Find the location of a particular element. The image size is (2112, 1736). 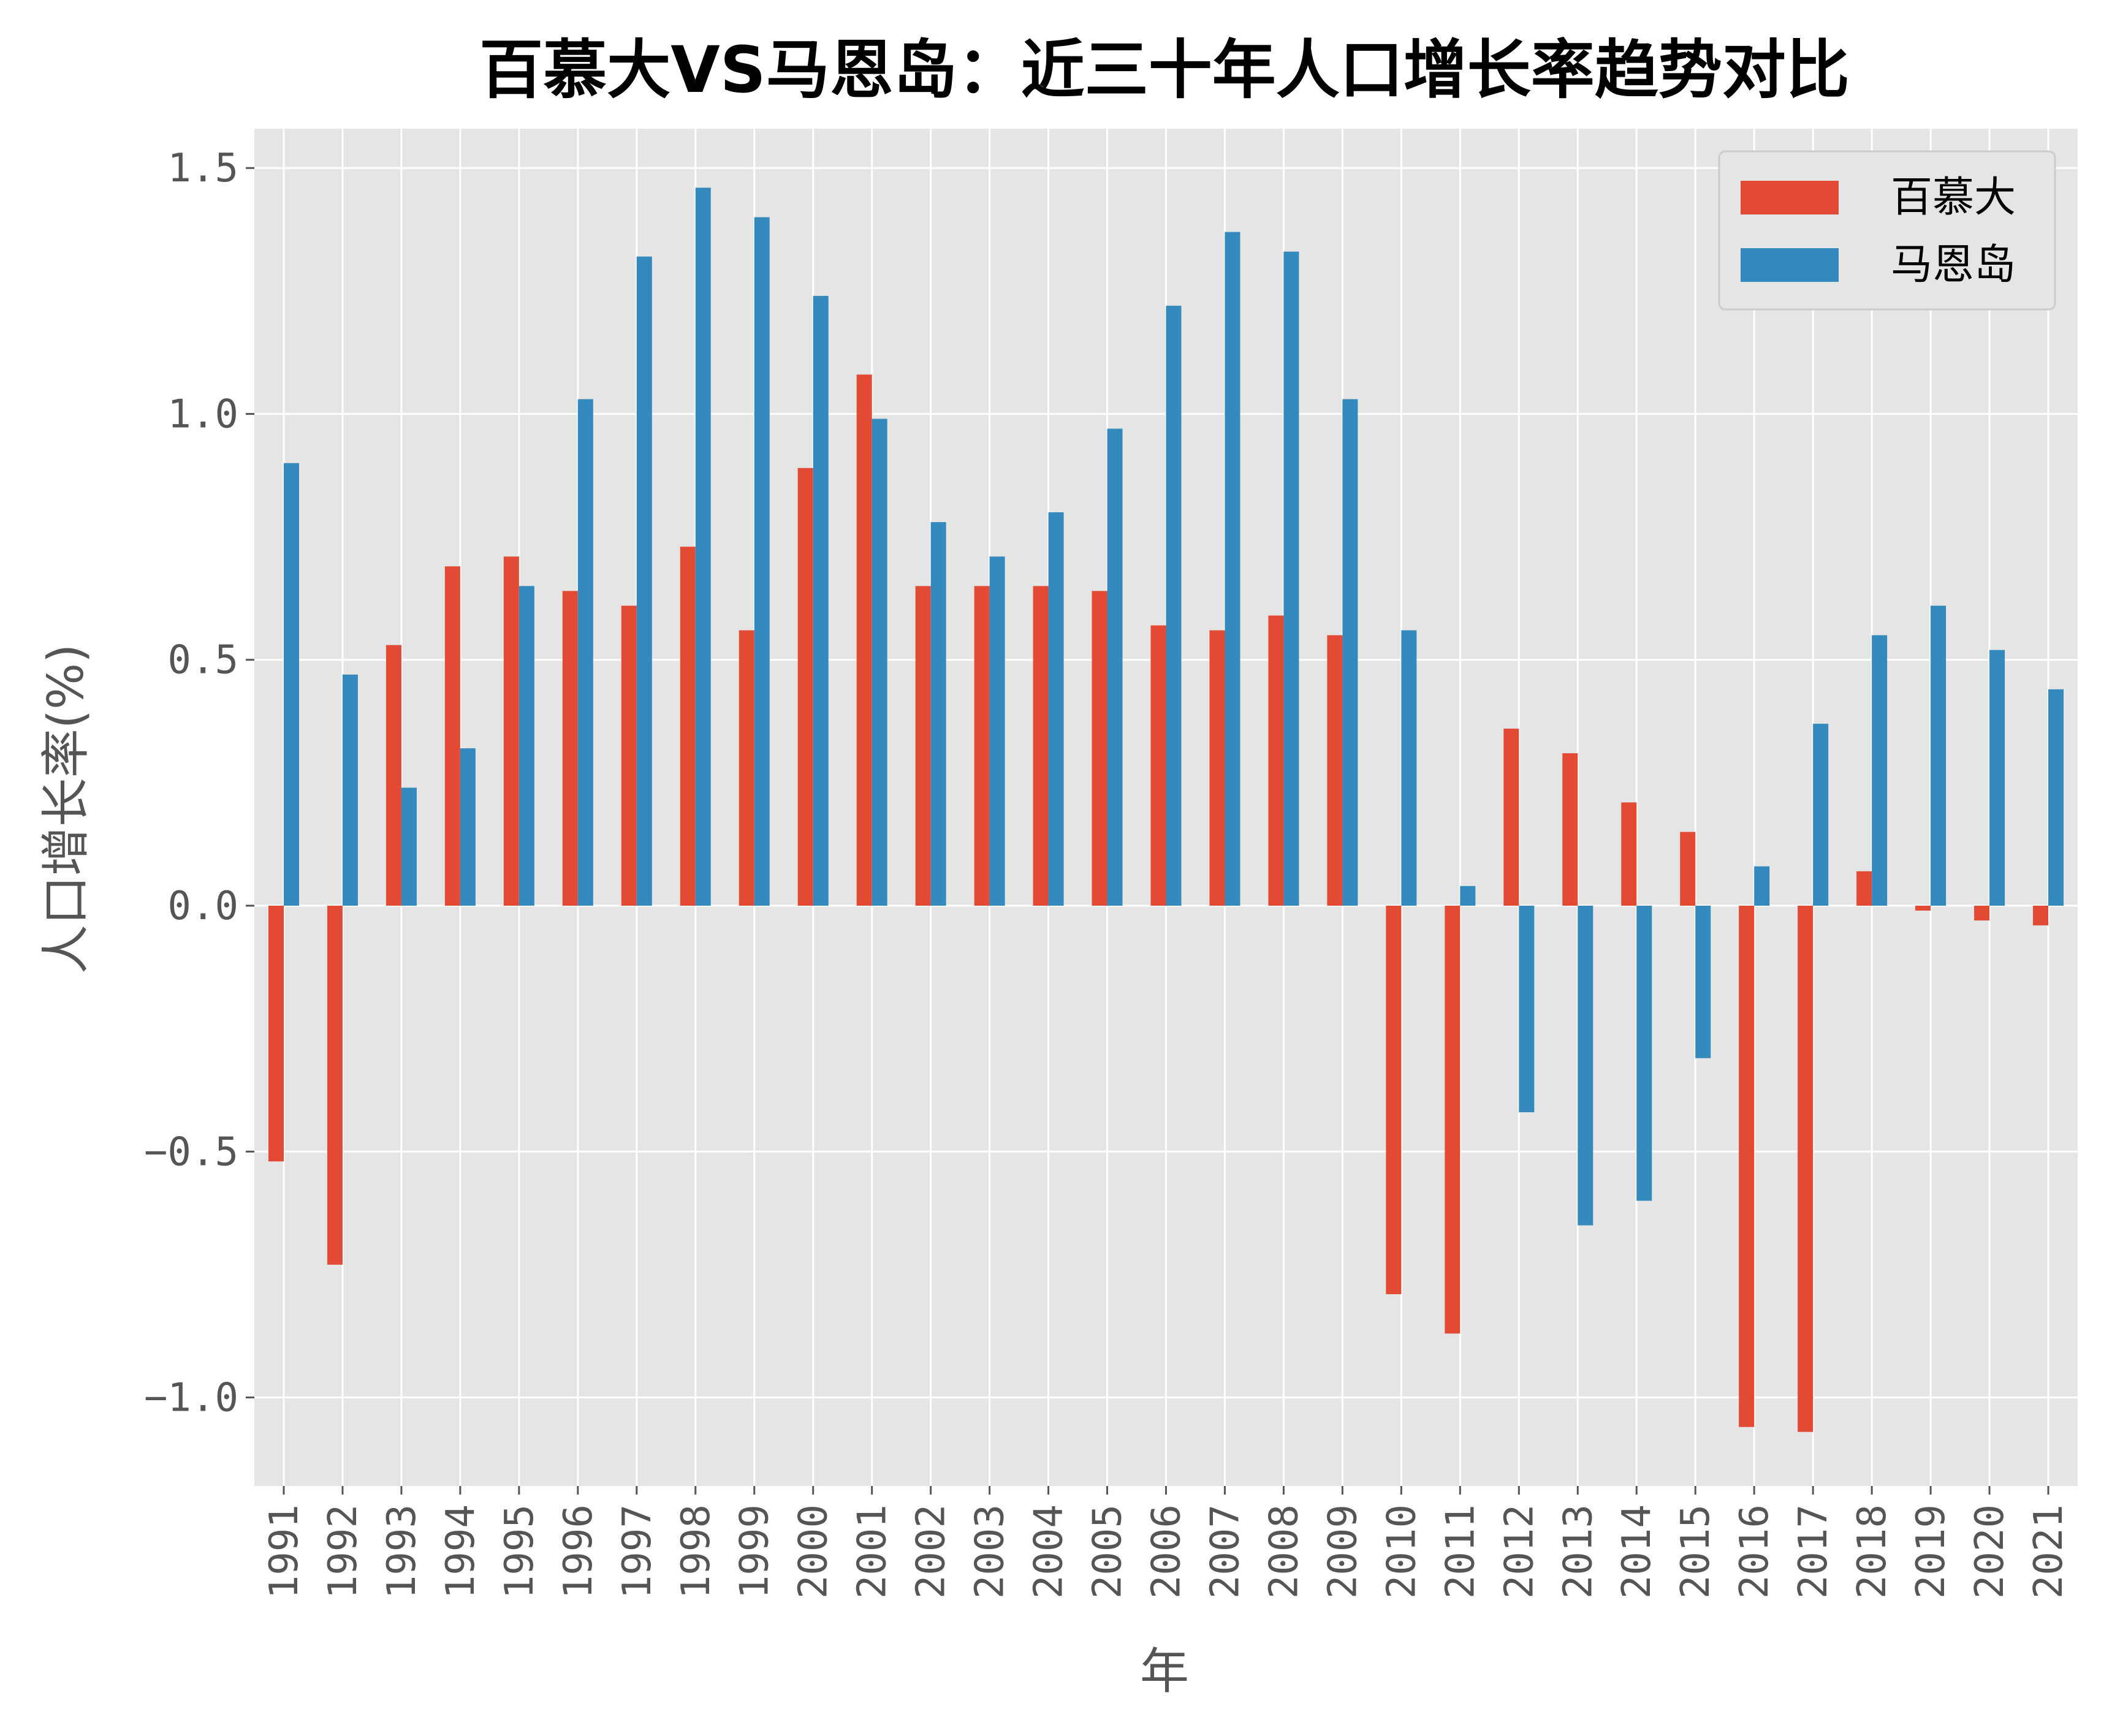

y-tick-label: 0.5 is located at coordinates (202, 660).